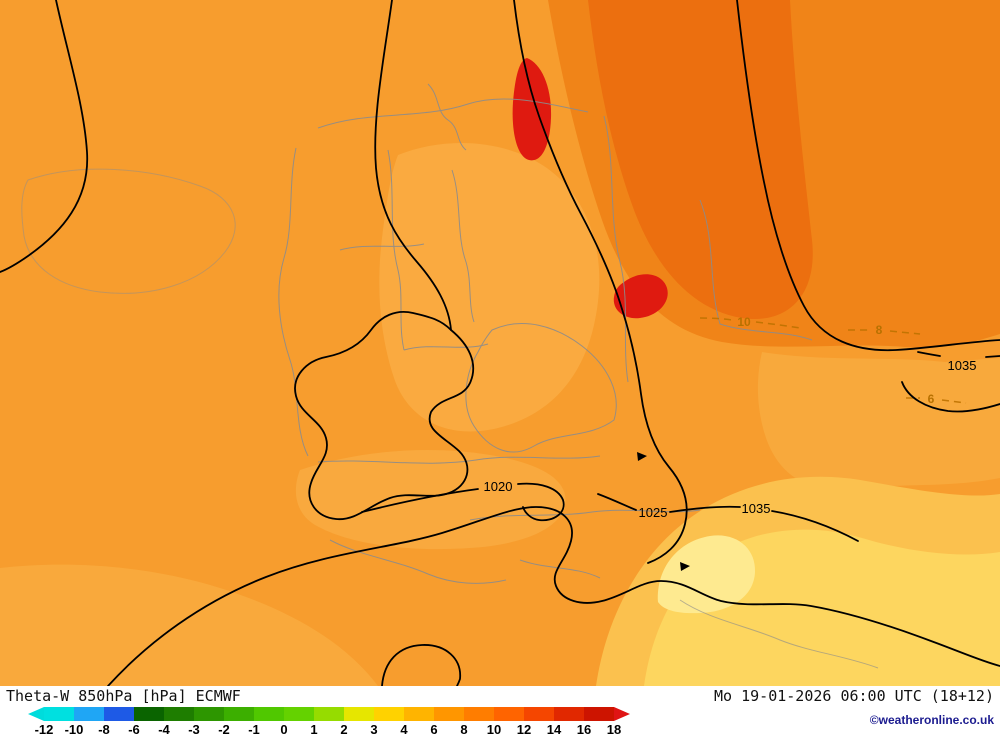  What do you see at coordinates (123, 696) in the screenshot?
I see `chart-title: Theta-W 850hPa [hPa] ECMWF` at bounding box center [123, 696].